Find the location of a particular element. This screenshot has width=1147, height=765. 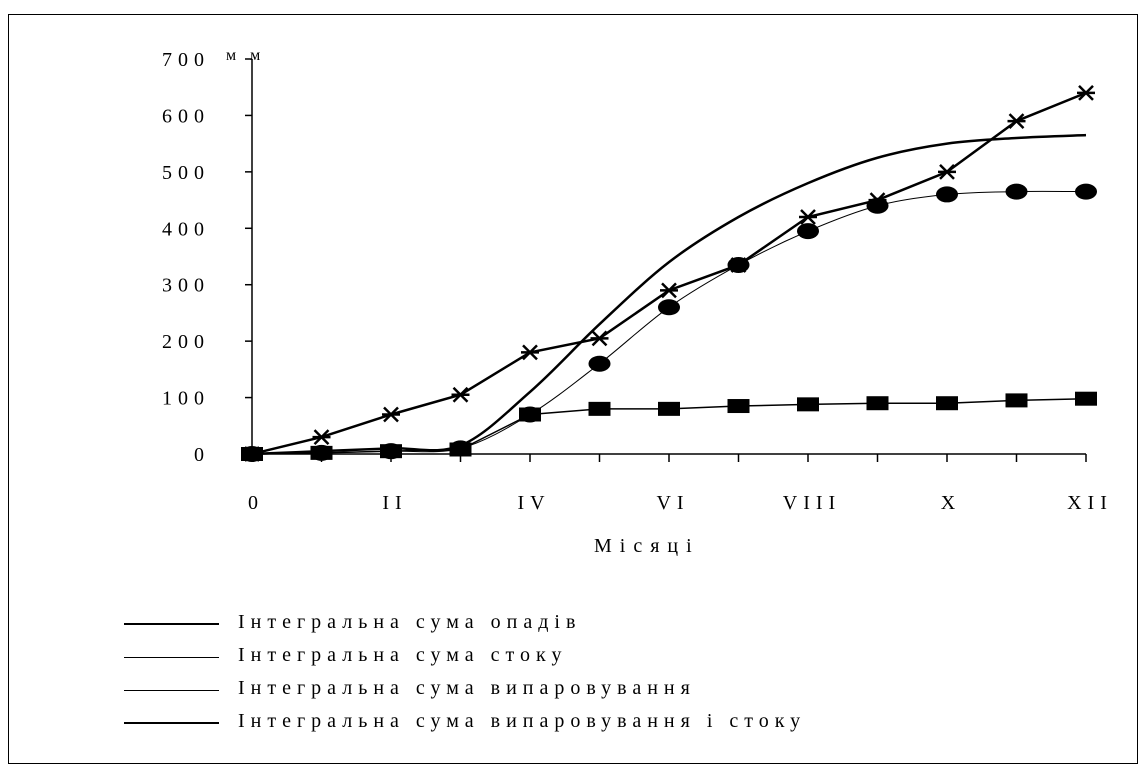

y-tick-label: 600 is located at coordinates (186, 116).